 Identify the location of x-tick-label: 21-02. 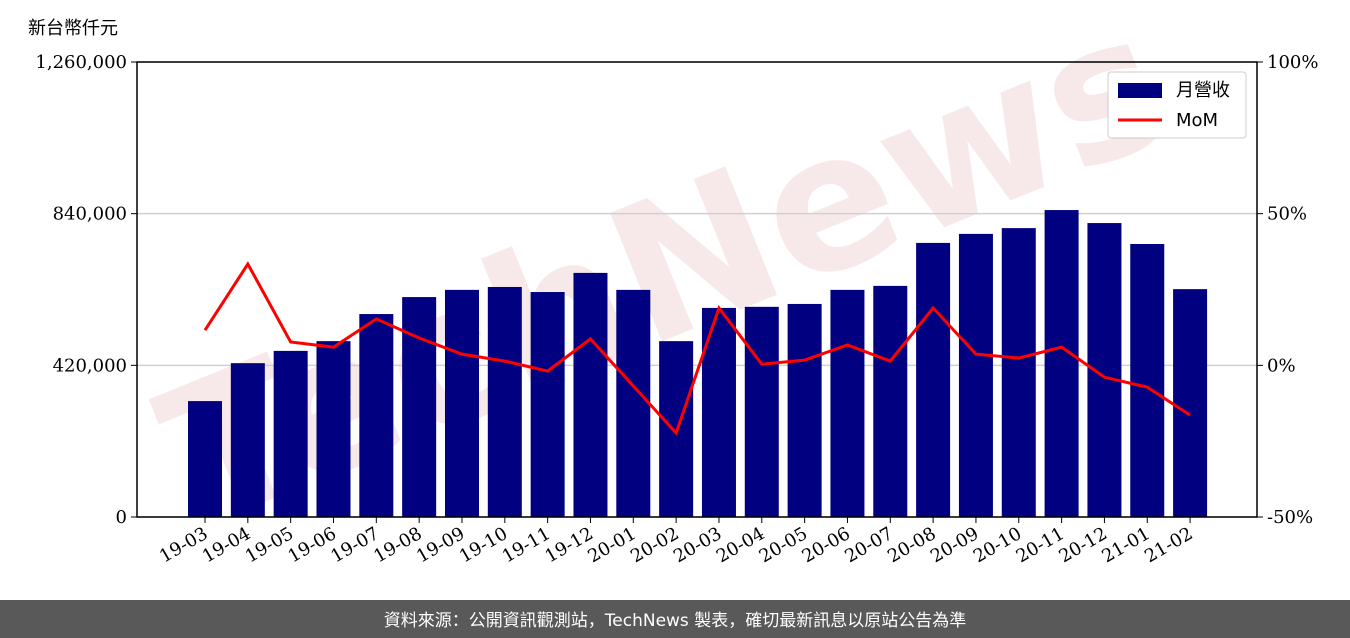
(1168, 545).